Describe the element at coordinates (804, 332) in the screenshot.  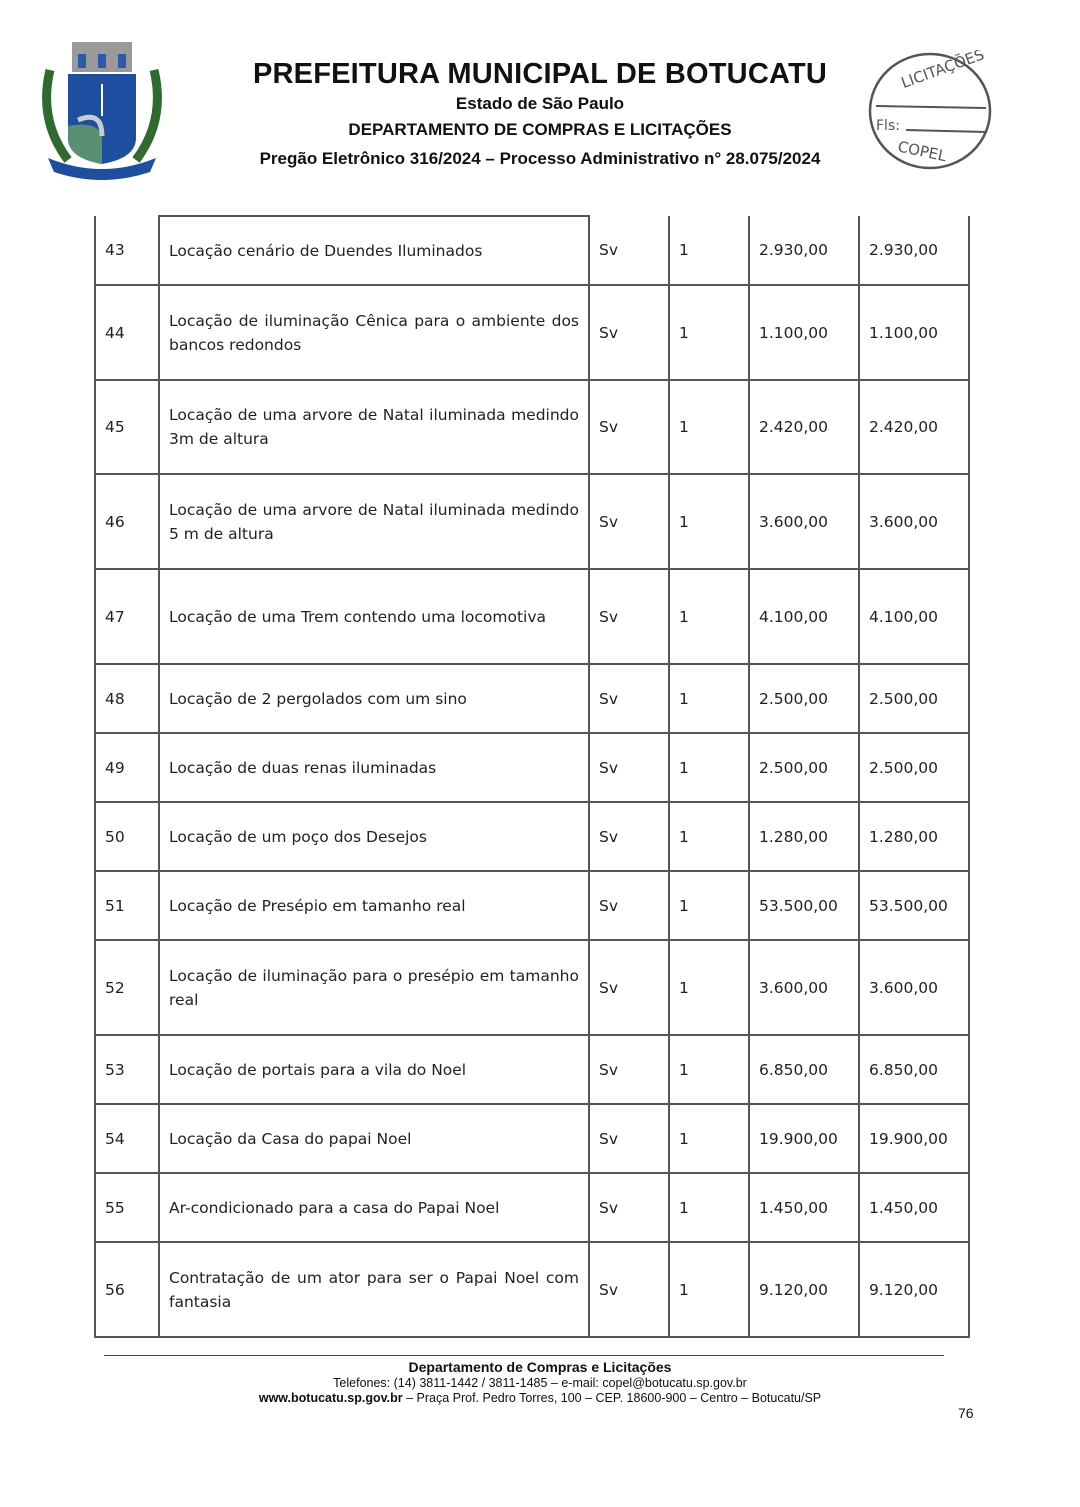
I see `item-unit-price: 1.100,00` at that location.